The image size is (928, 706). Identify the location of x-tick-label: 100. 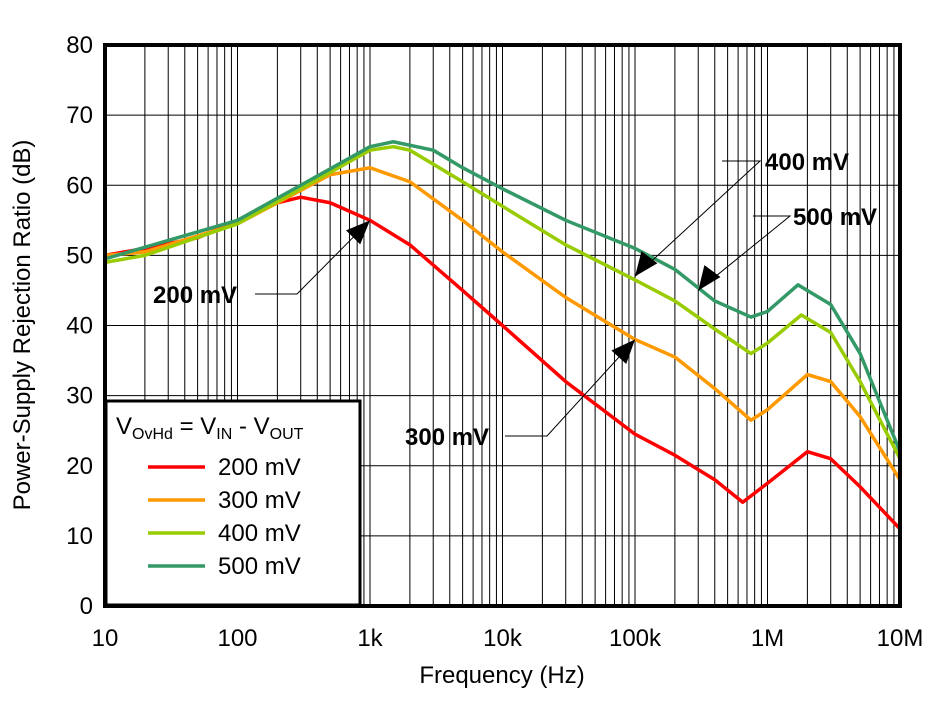
(237, 638).